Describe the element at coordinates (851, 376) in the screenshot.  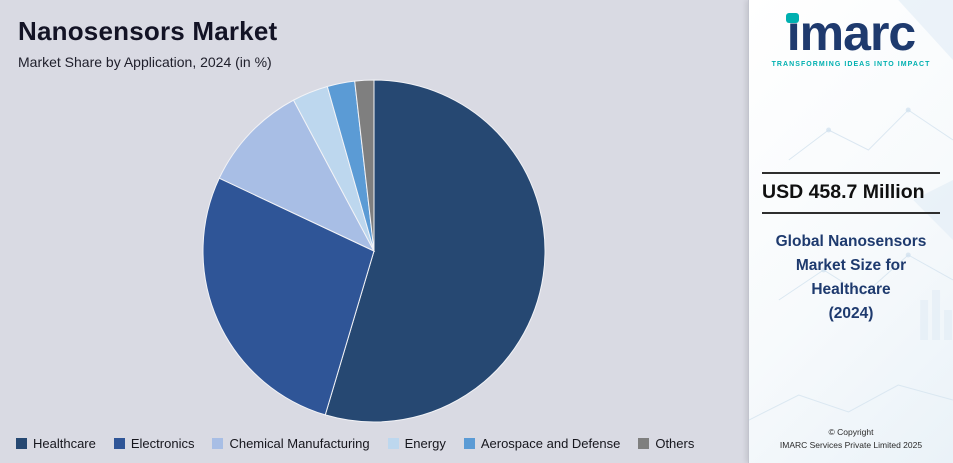
I see `panel-spacer` at that location.